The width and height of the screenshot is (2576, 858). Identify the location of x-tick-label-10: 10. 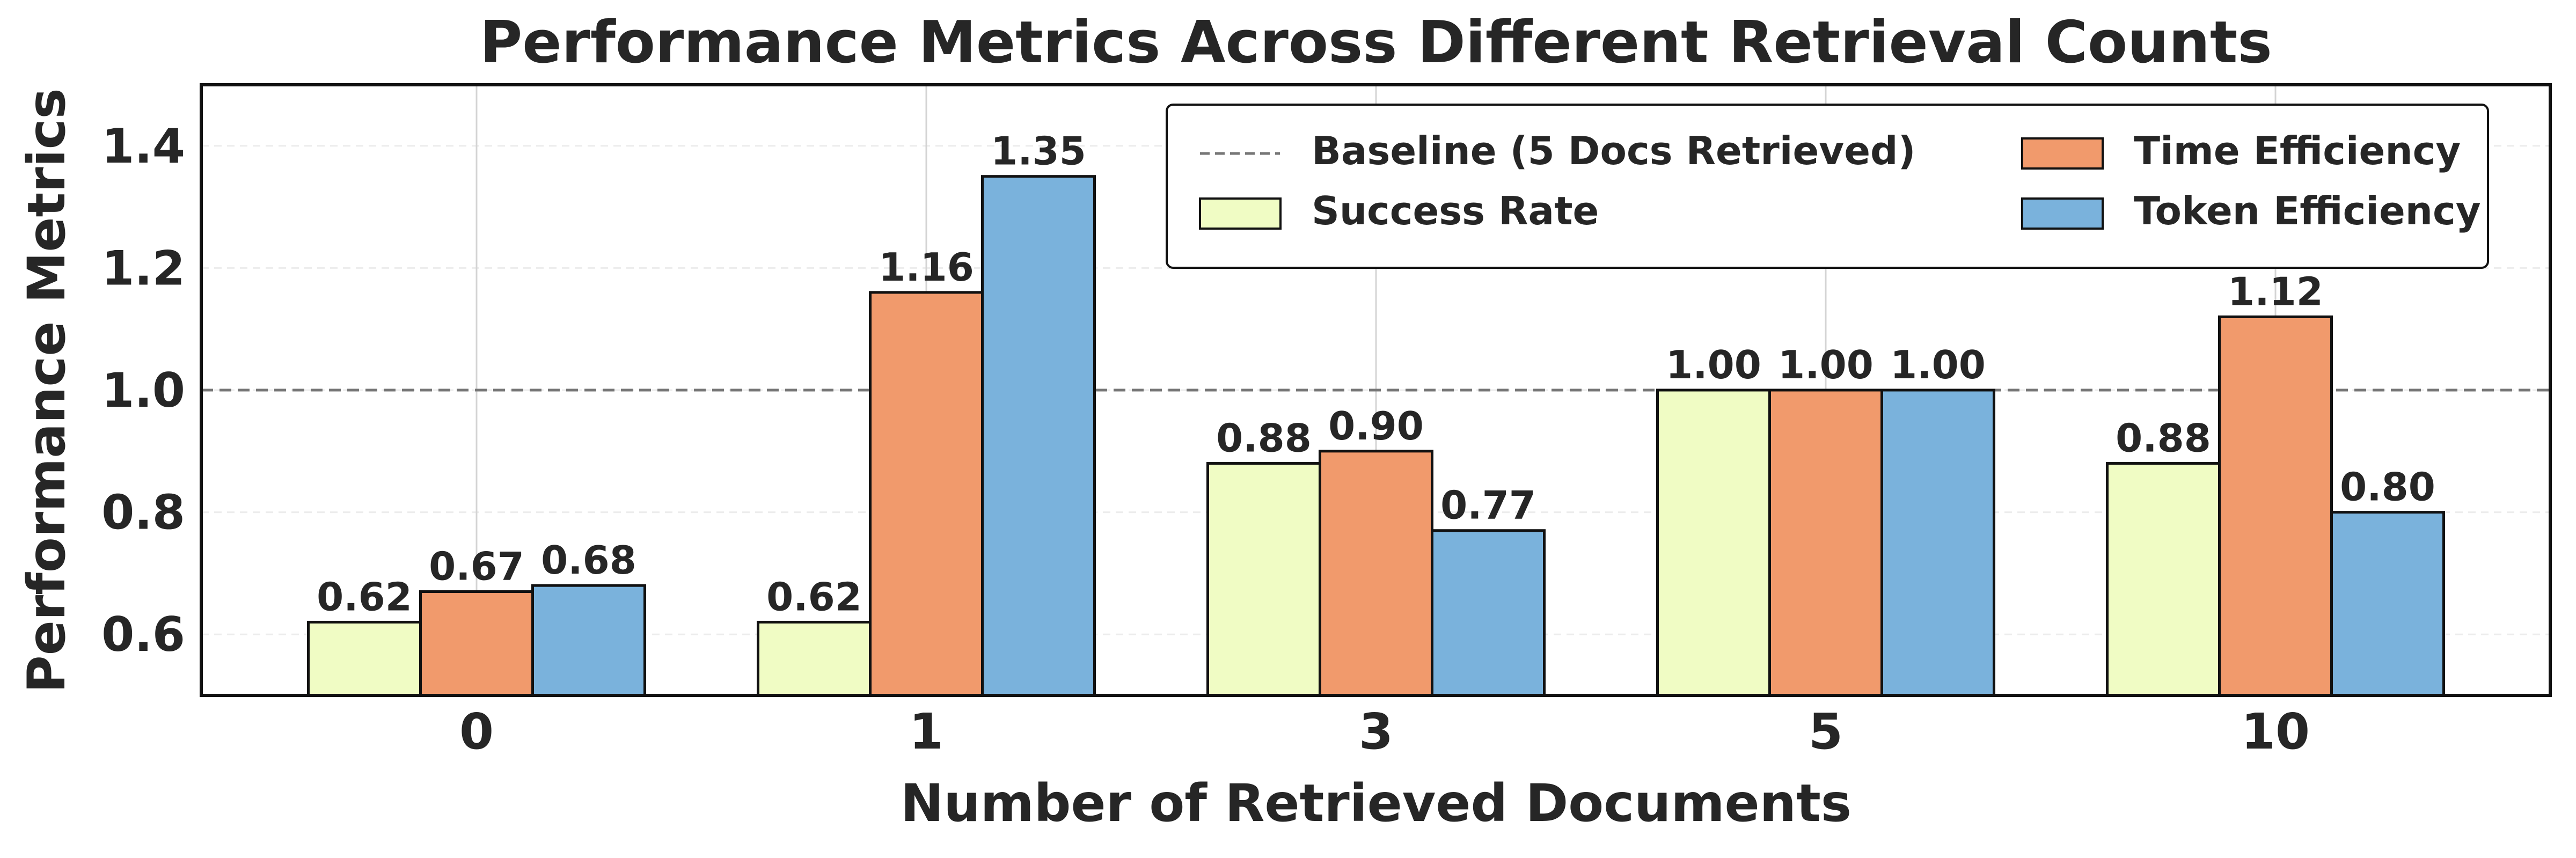
(2275, 731).